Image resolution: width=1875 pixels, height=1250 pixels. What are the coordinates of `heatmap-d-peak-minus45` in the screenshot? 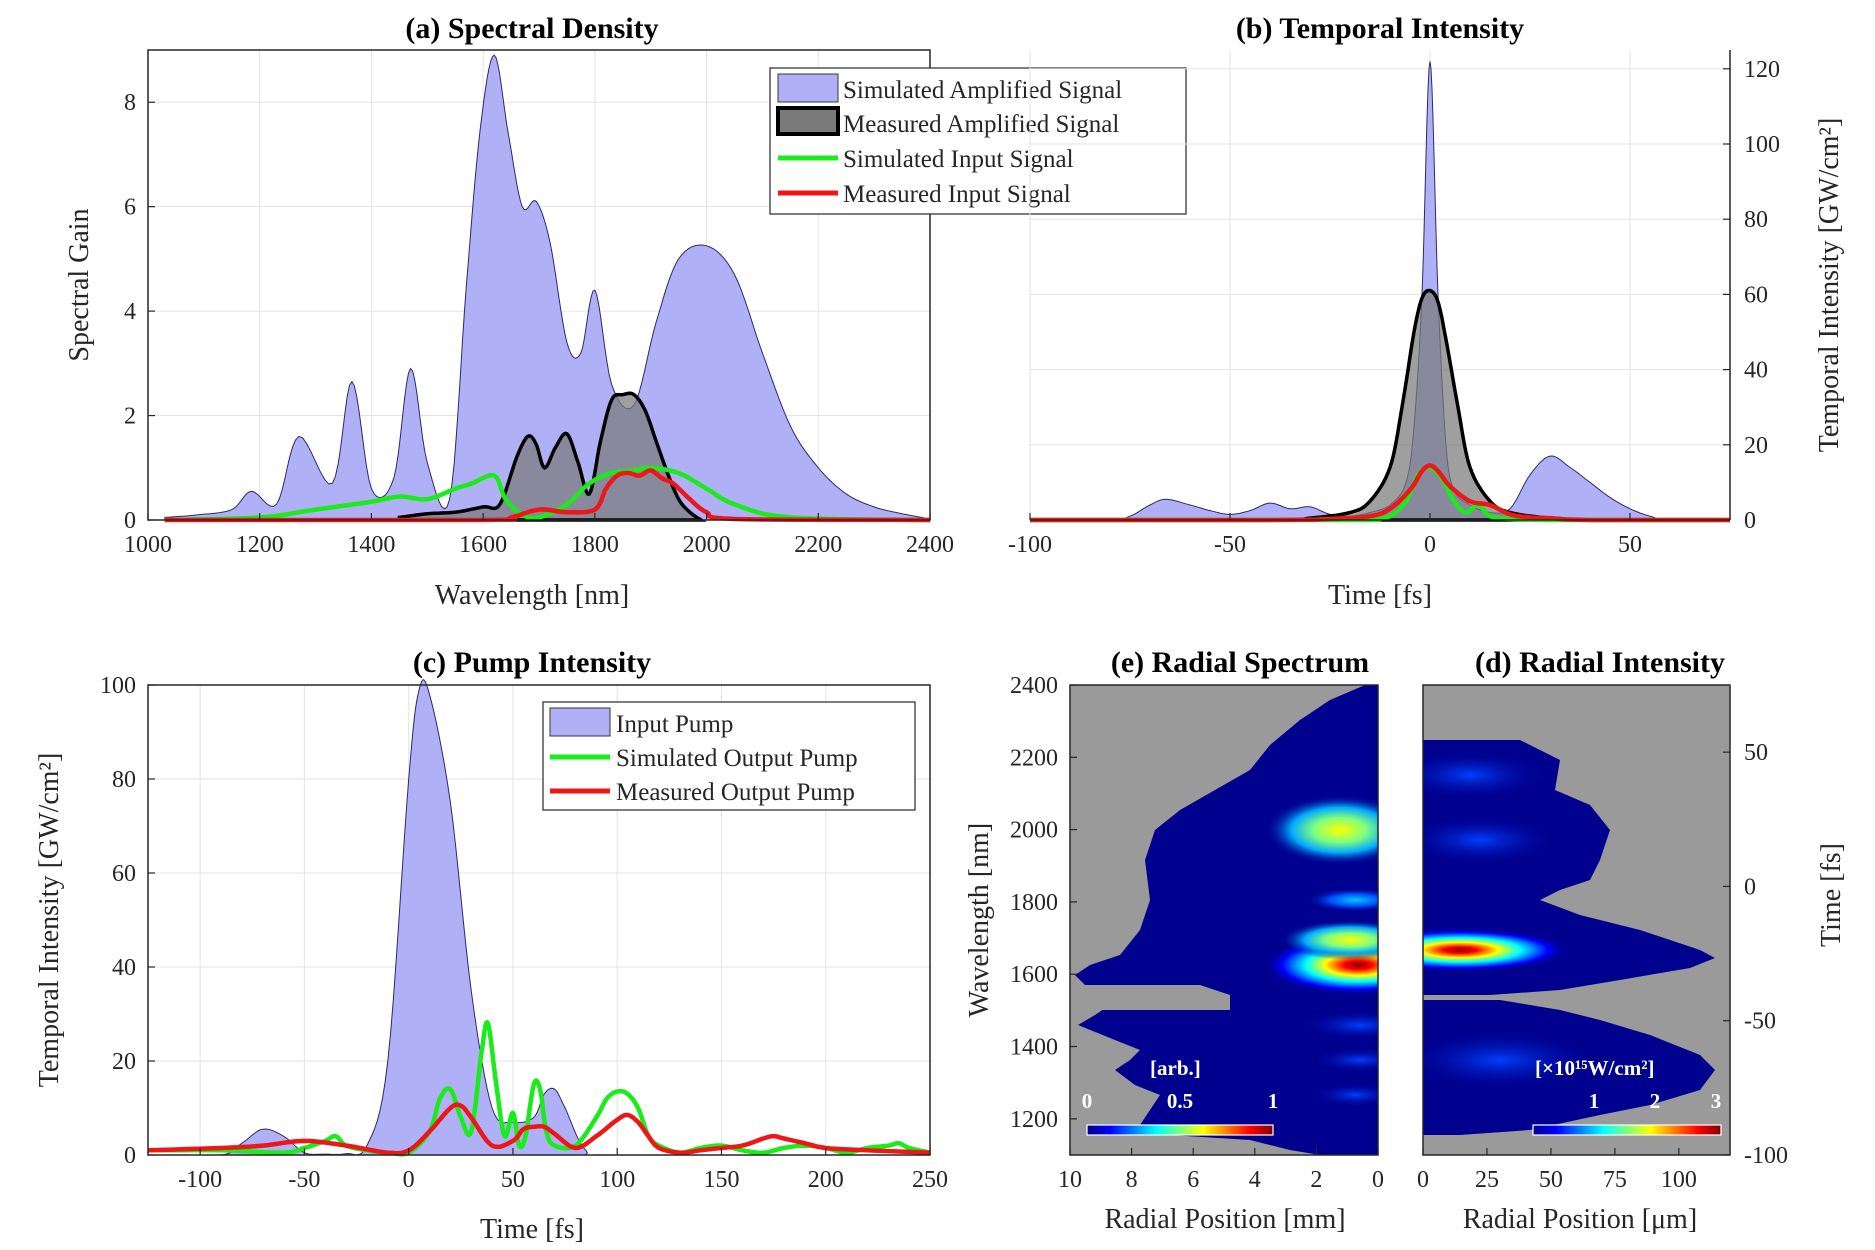 It's located at (1491, 840).